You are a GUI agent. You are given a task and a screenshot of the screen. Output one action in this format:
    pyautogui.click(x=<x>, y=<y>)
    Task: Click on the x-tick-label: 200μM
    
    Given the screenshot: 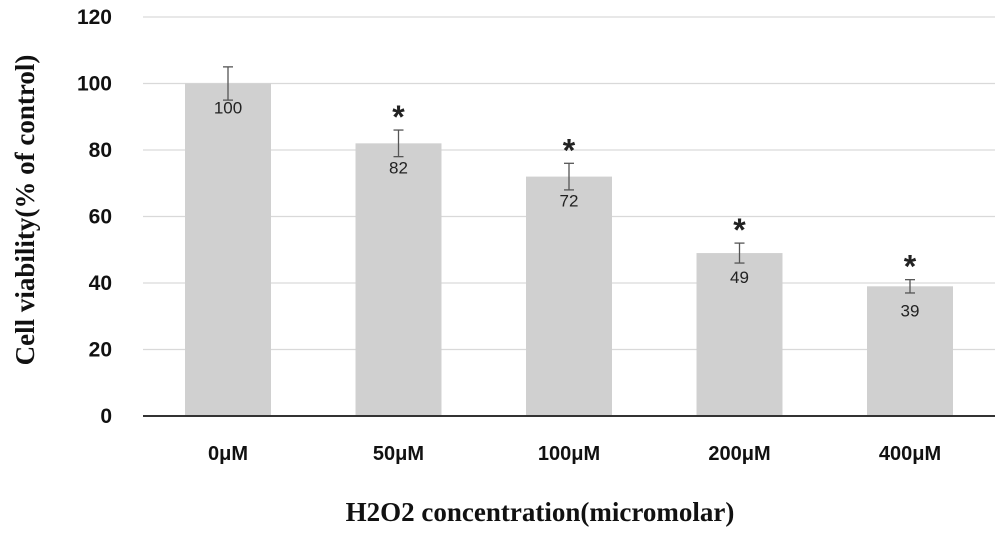 What is the action you would take?
    pyautogui.click(x=739, y=454)
    